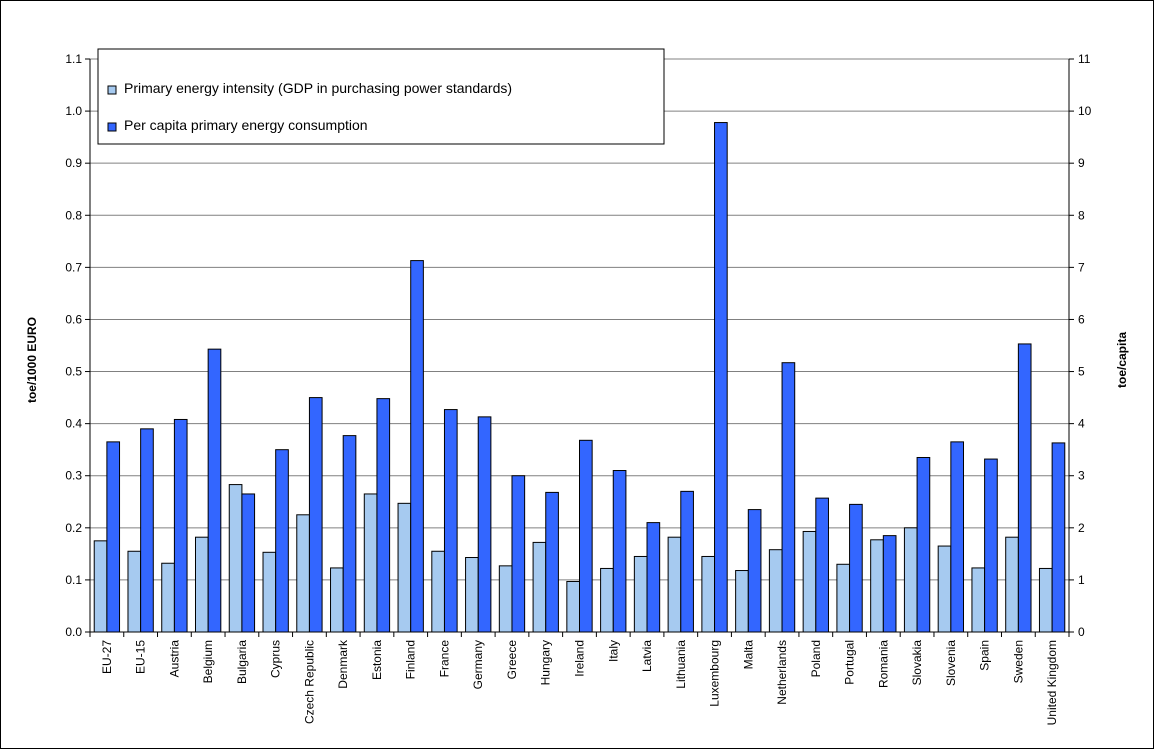 The width and height of the screenshot is (1154, 749). Describe the element at coordinates (708, 594) in the screenshot. I see `bar-intensity-luxembourg` at that location.